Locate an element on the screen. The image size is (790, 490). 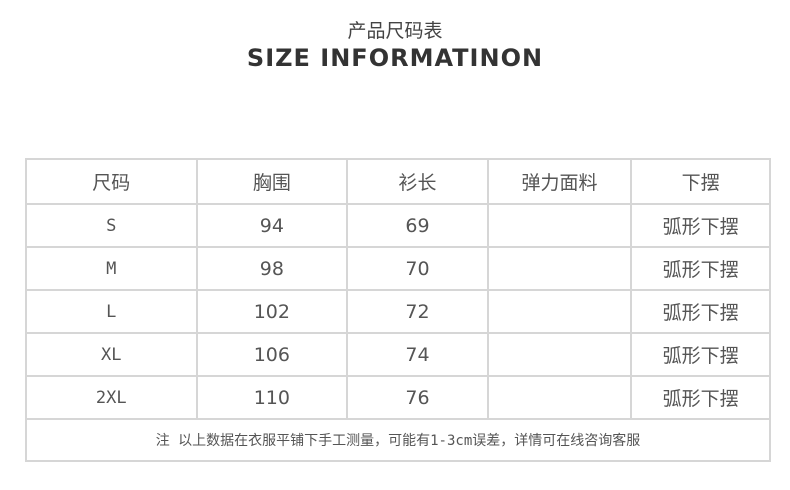
measurement-note: 注 以上数据在衣服平铺下手工测量，可能有1-3cm误差，详情可在线咨询客服 is located at coordinates (398, 440).